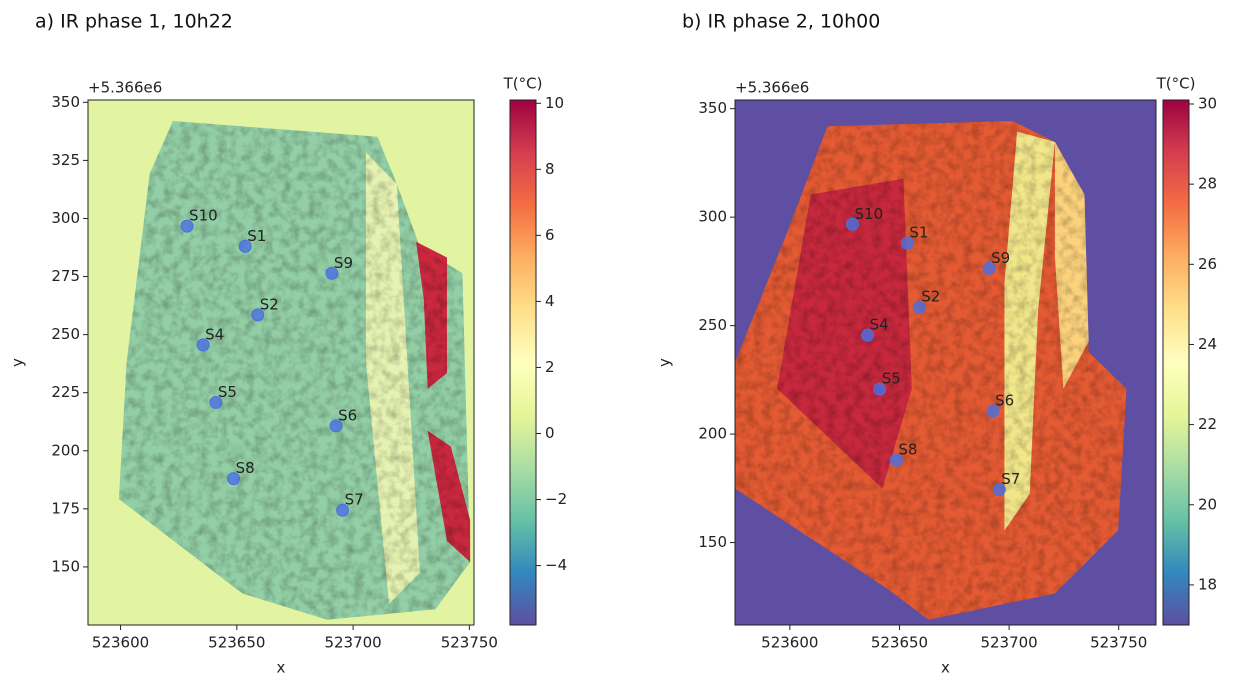 The width and height of the screenshot is (1235, 681). What do you see at coordinates (1207, 184) in the screenshot?
I see `colorbar-tick-label: 28` at bounding box center [1207, 184].